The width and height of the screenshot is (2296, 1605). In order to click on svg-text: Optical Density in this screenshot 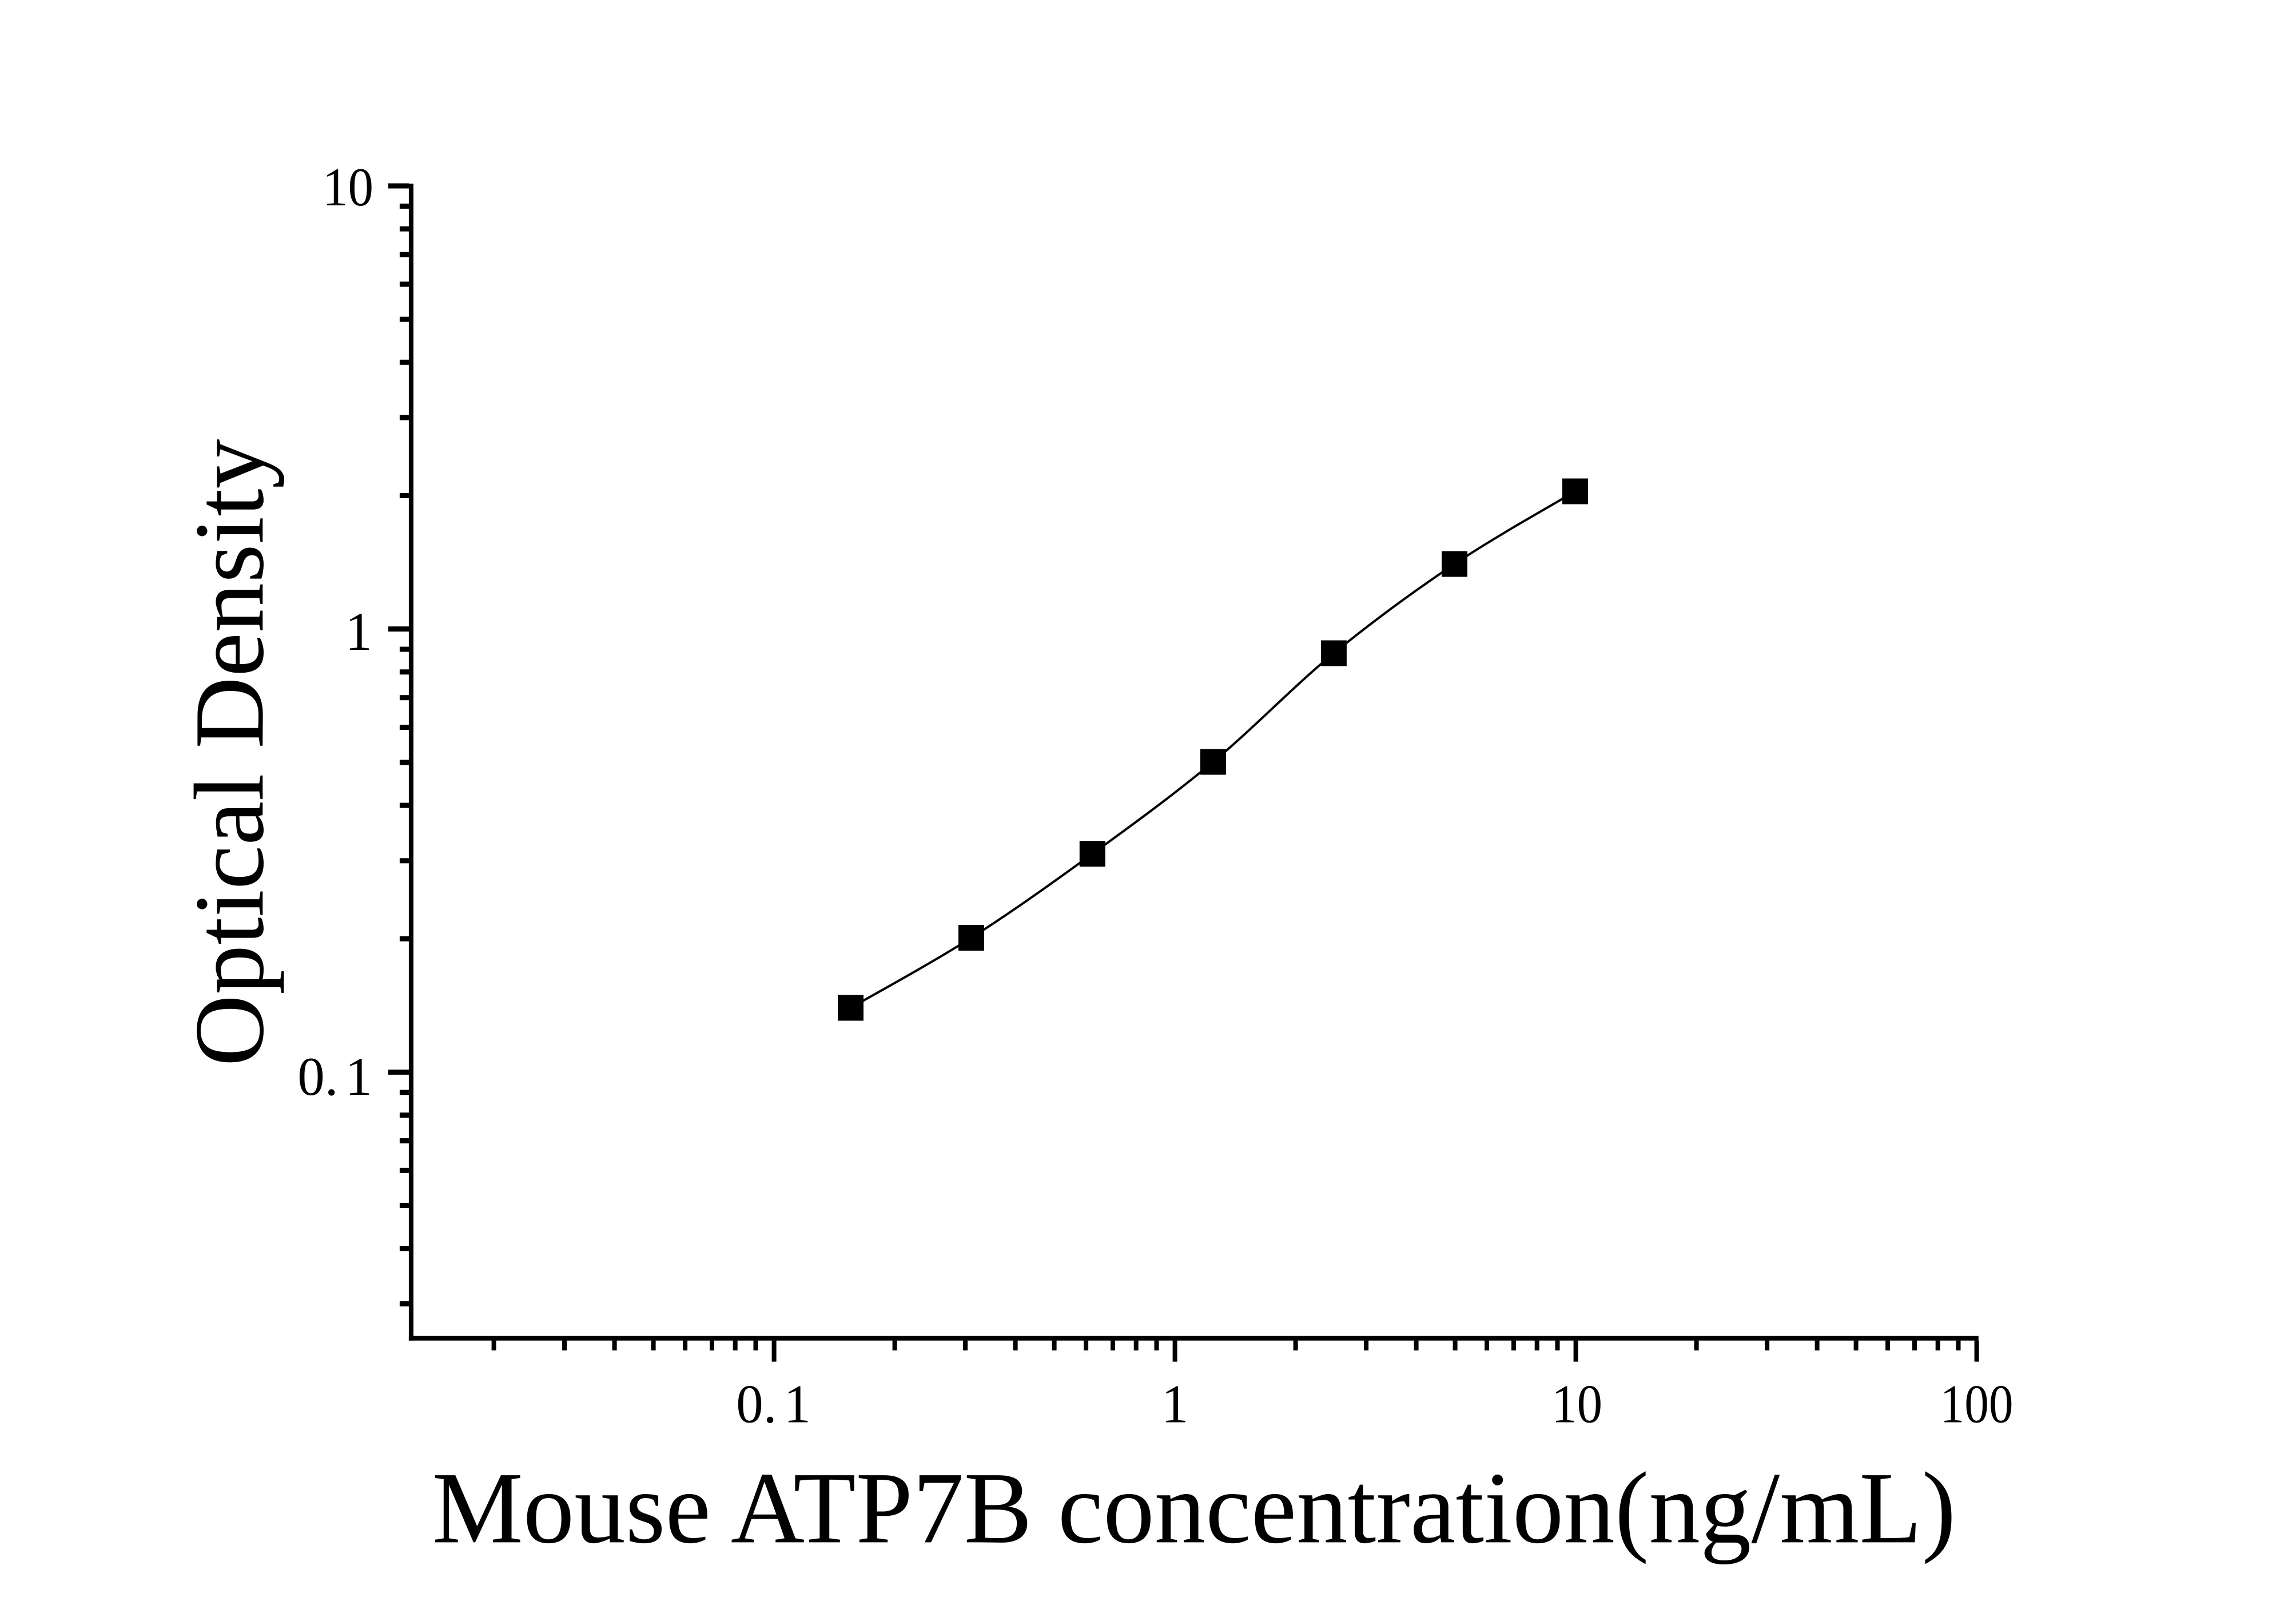, I will do `click(229, 753)`.